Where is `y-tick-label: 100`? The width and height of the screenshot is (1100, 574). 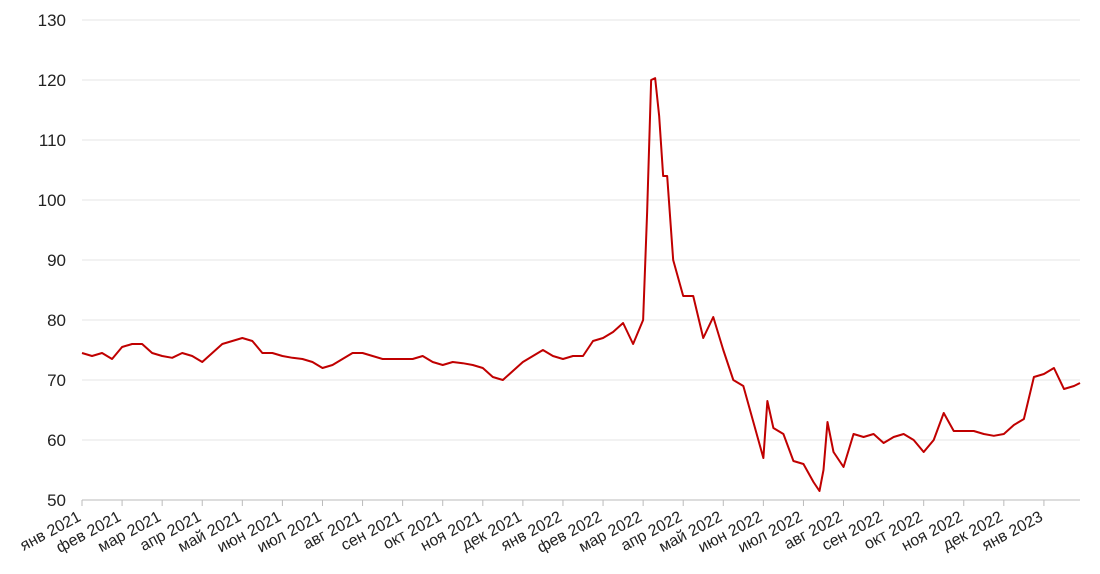 y-tick-label: 100 is located at coordinates (52, 200).